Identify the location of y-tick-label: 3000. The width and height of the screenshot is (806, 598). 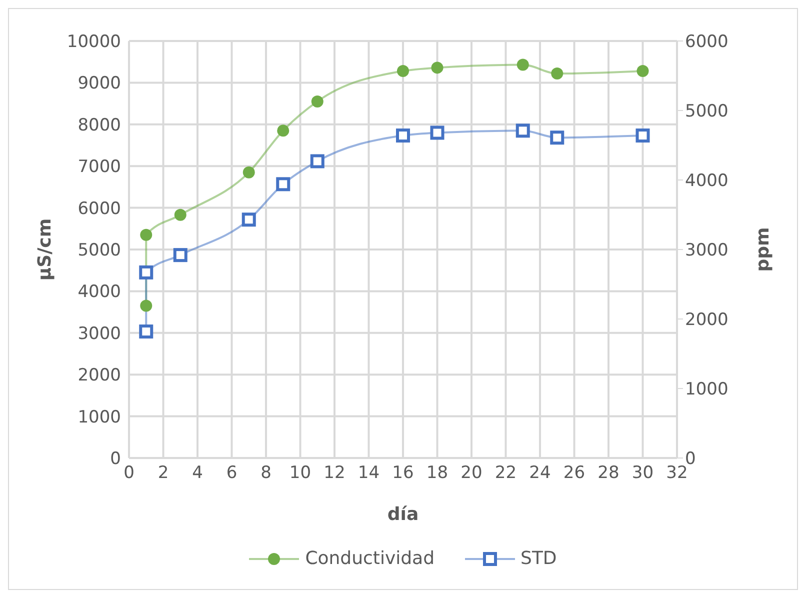
(99, 334).